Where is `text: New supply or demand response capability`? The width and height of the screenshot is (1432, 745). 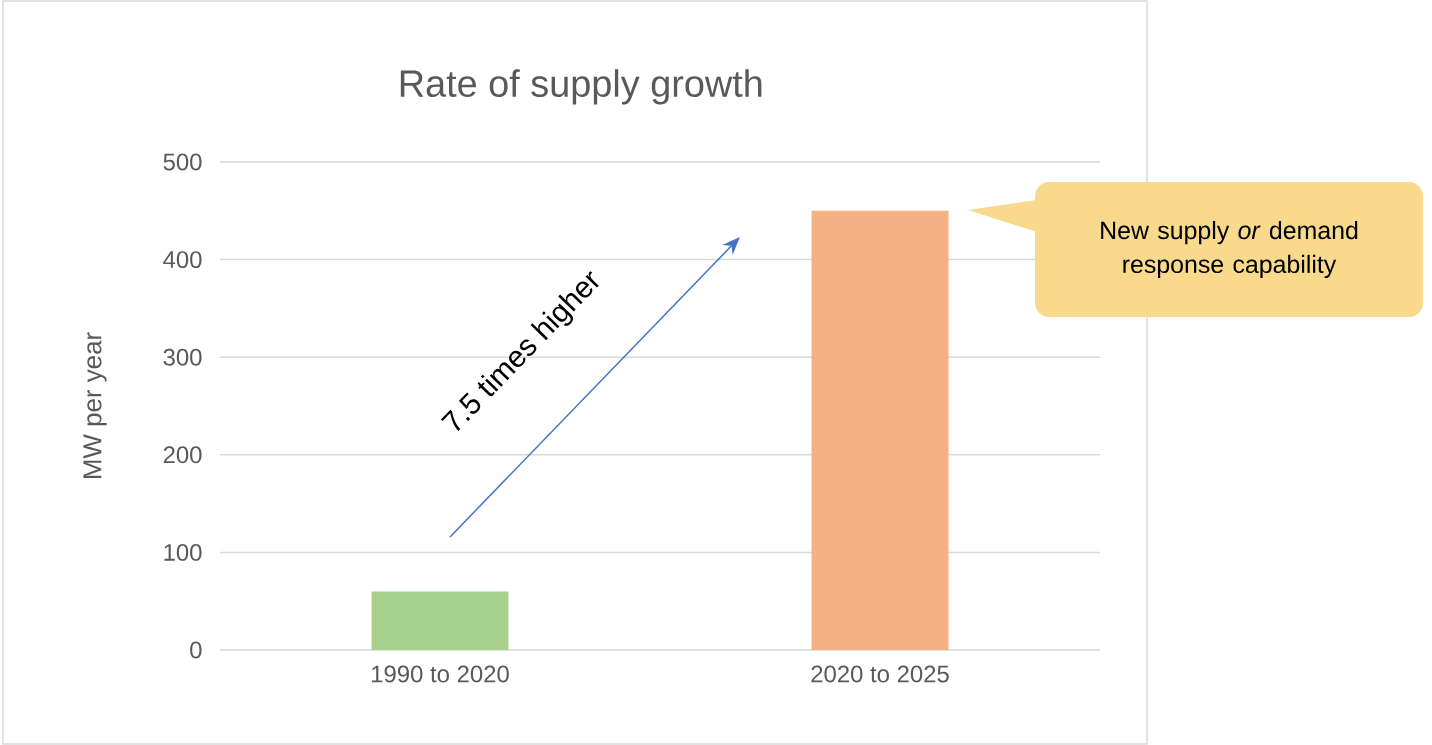
text: New supply or demand response capability is located at coordinates (1229, 249).